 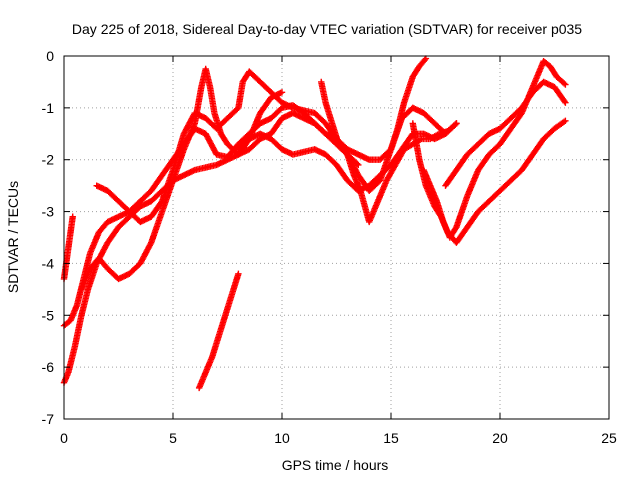 What do you see at coordinates (50, 56) in the screenshot?
I see `y-tick-label: 0` at bounding box center [50, 56].